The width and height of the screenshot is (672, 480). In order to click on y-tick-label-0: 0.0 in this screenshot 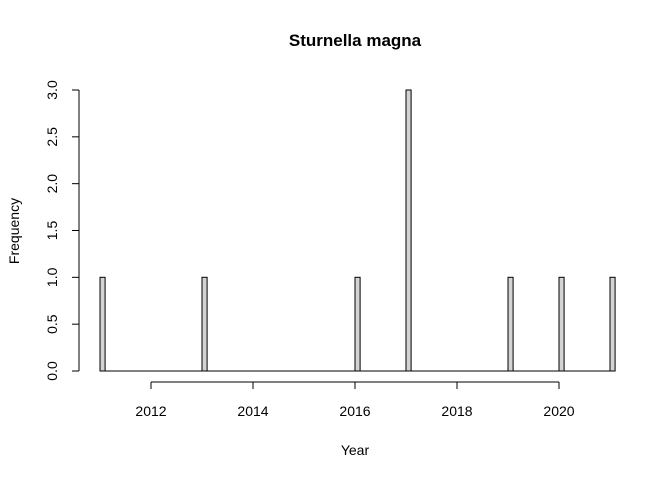, I will do `click(52, 371)`.